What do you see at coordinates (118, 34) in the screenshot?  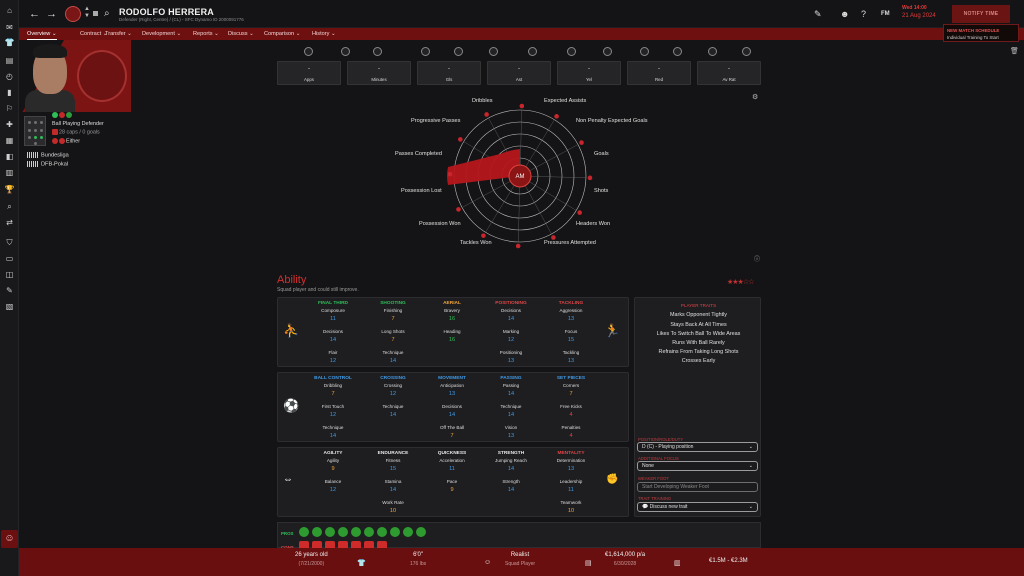 I see `tab-transfer: Transfer ⌄` at bounding box center [118, 34].